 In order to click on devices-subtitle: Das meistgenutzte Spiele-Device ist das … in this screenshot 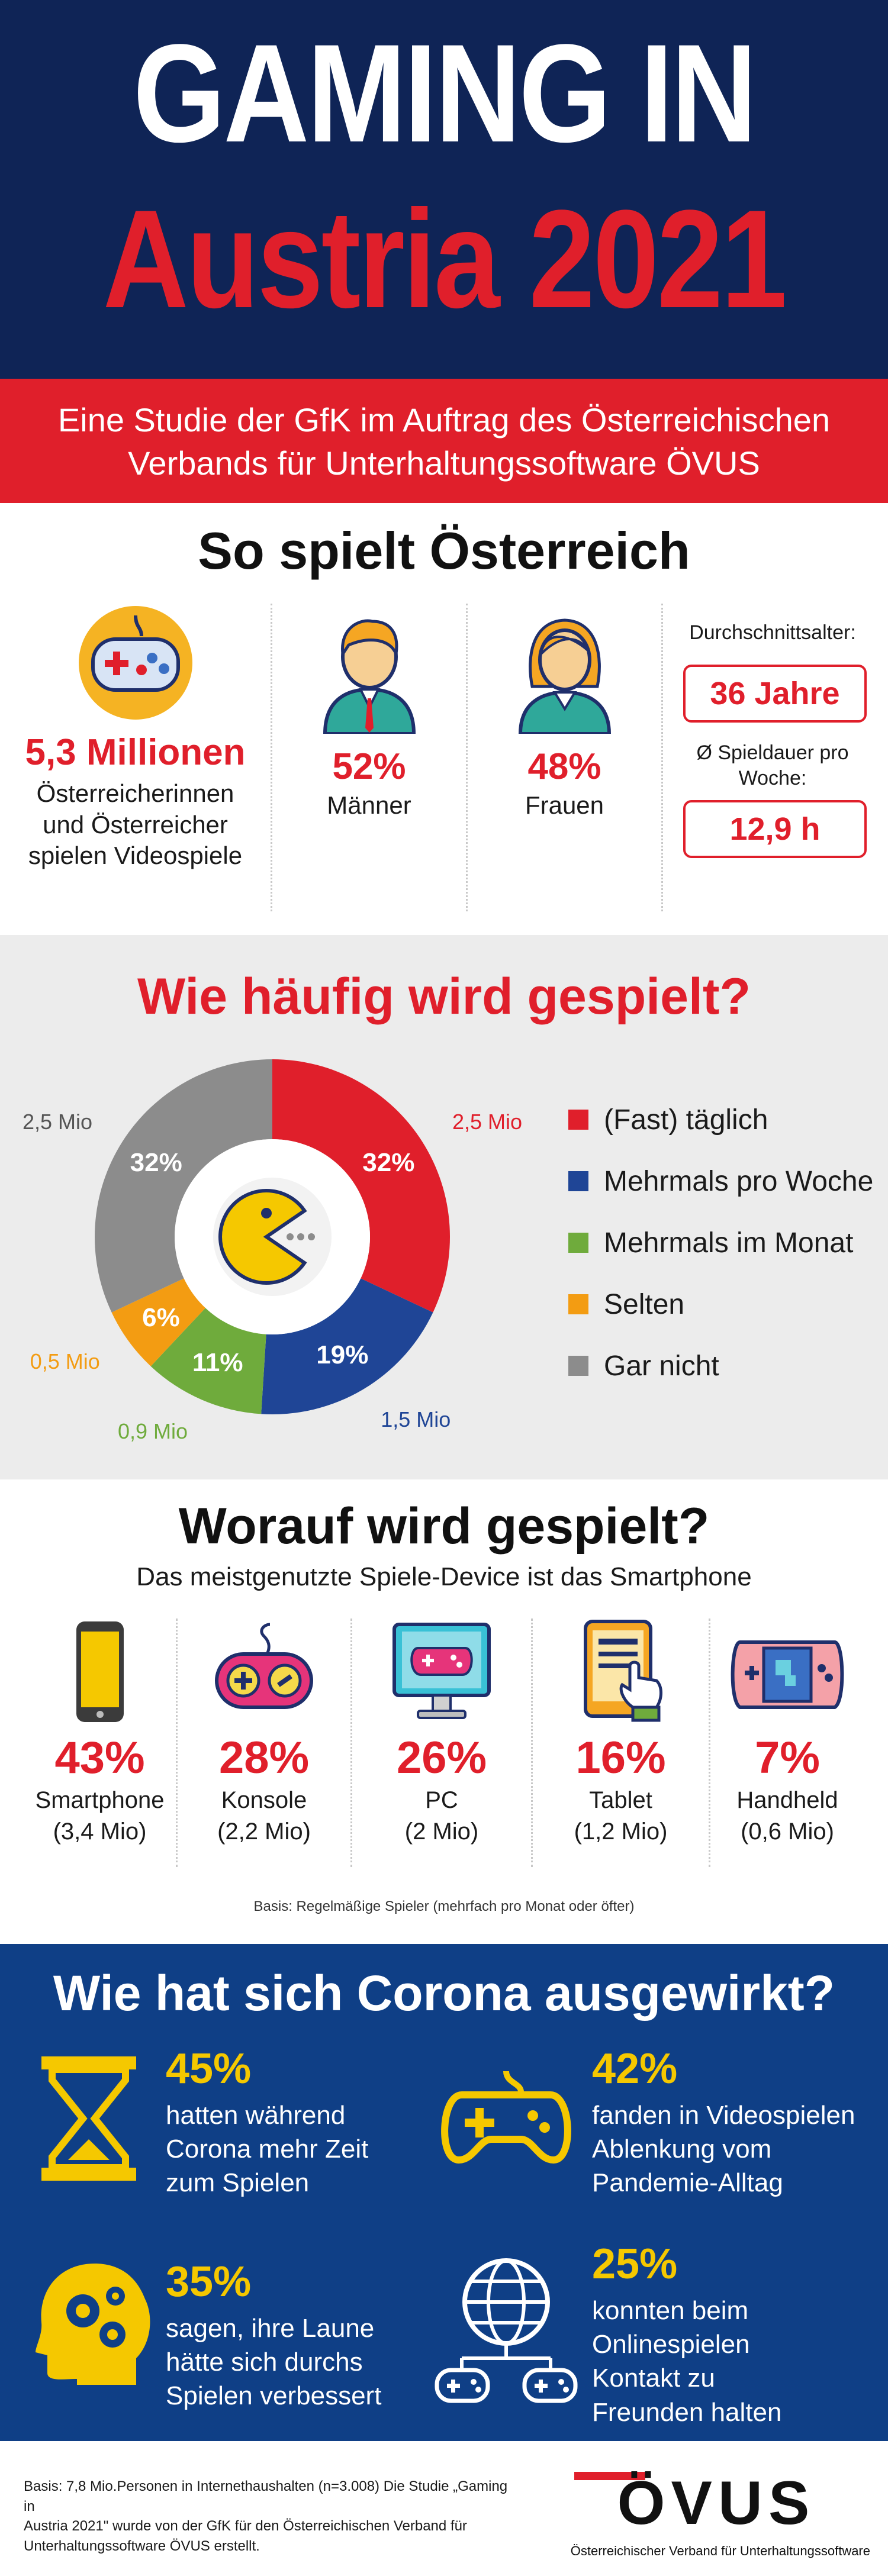, I will do `click(444, 1576)`.